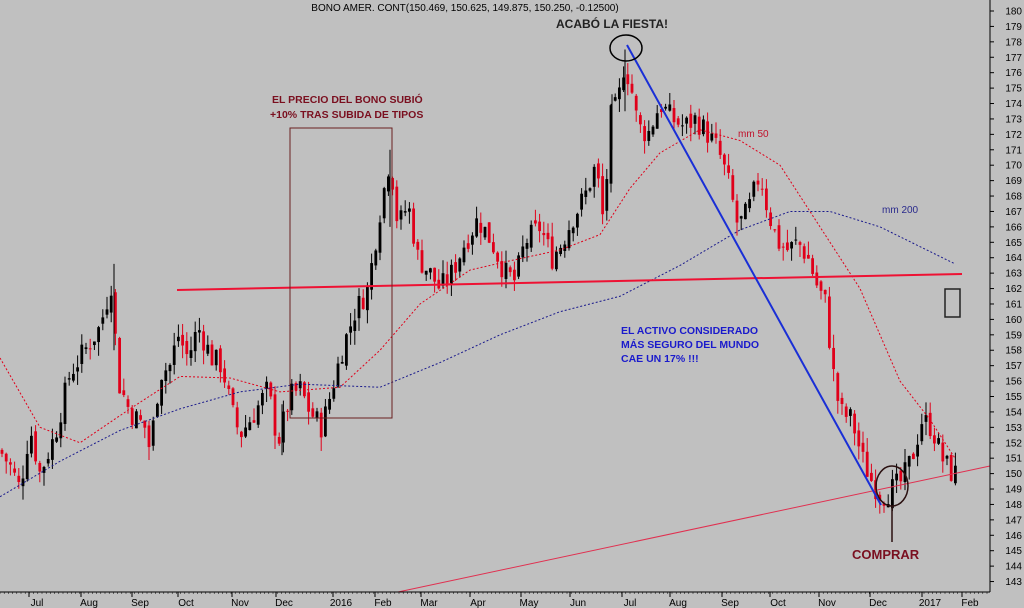 The height and width of the screenshot is (608, 1024). Describe the element at coordinates (1013, 428) in the screenshot. I see `y-tick-label: 153` at that location.